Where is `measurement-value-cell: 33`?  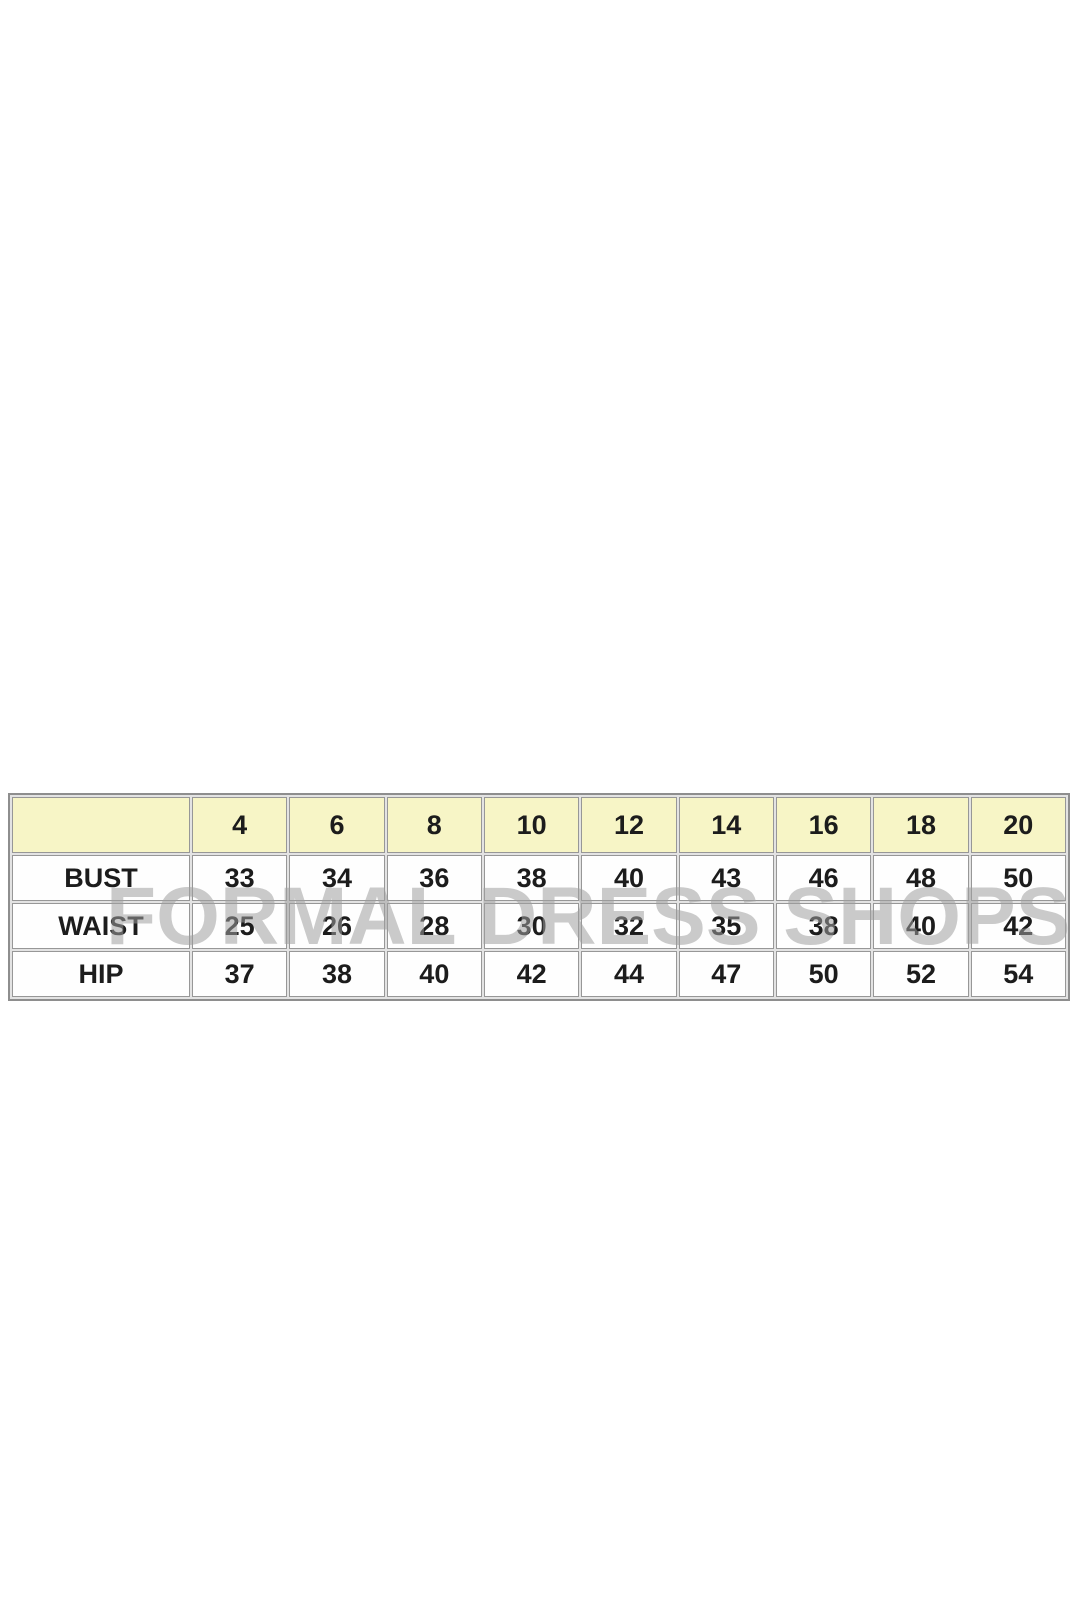 measurement-value-cell: 33 is located at coordinates (240, 878).